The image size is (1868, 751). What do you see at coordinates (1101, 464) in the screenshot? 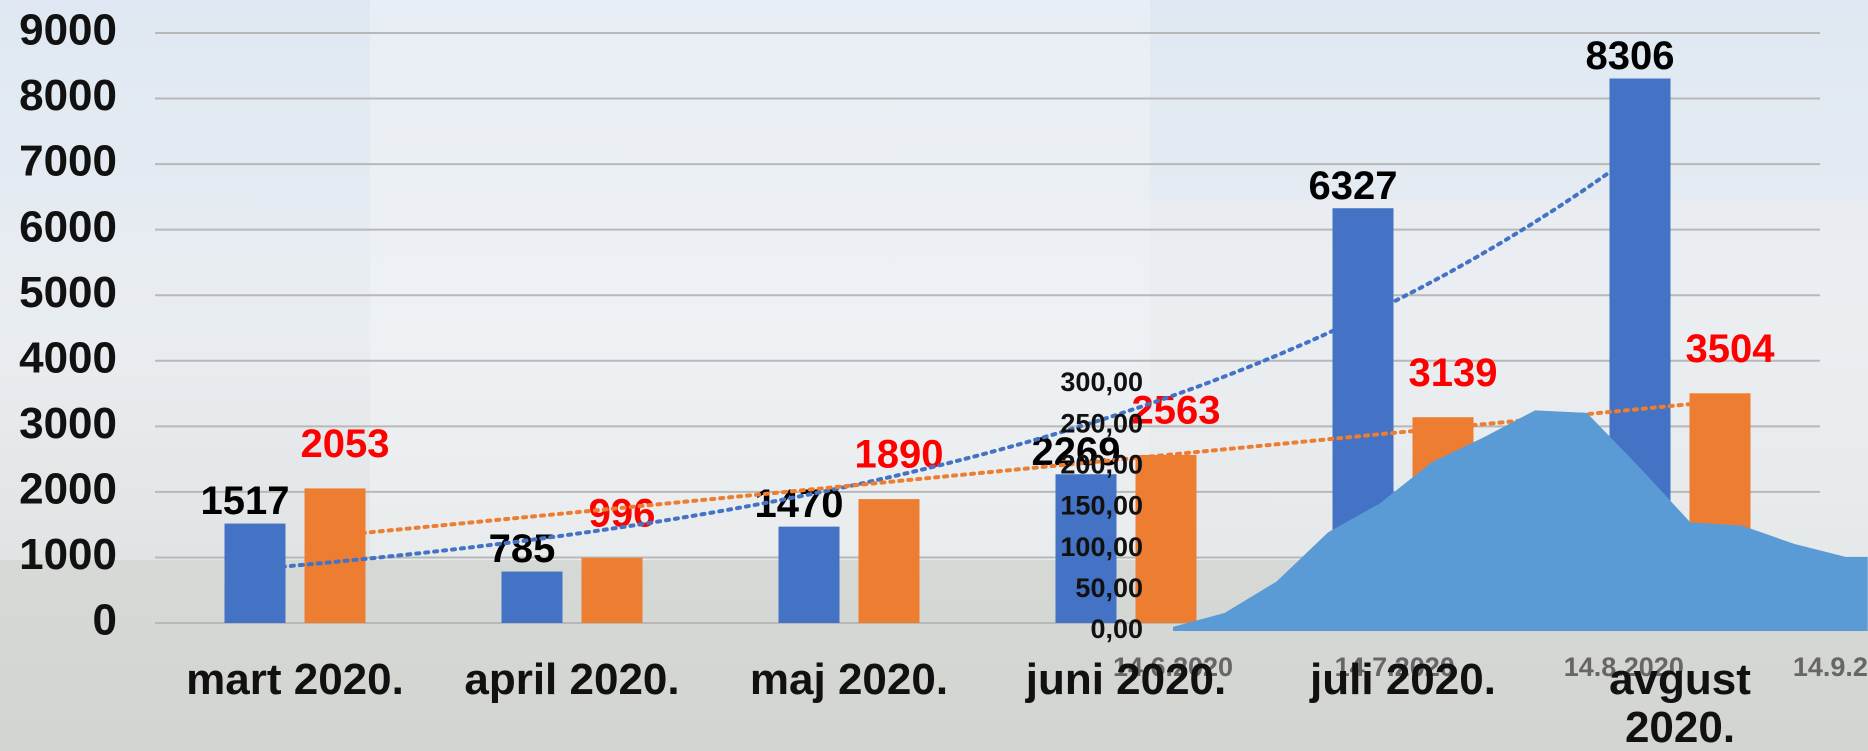
I see `area-y-tick-label: 200,00` at bounding box center [1101, 464].